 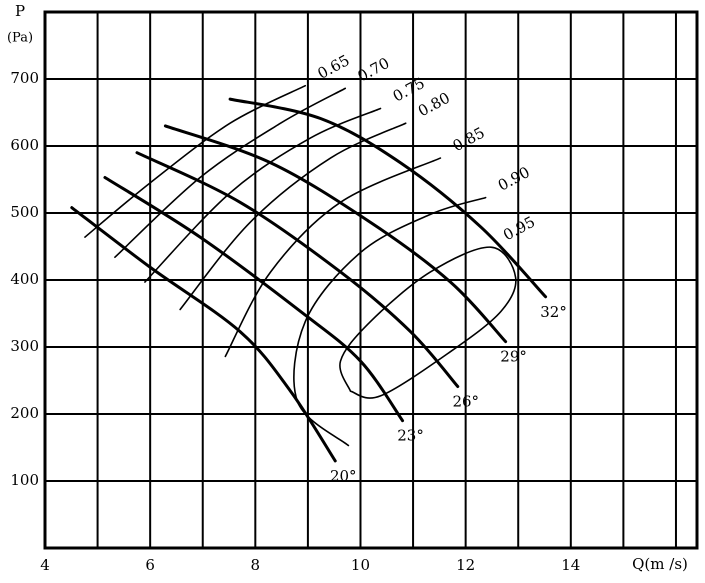 I want to click on x-axis-label: Q(m /s), so click(x=660, y=564).